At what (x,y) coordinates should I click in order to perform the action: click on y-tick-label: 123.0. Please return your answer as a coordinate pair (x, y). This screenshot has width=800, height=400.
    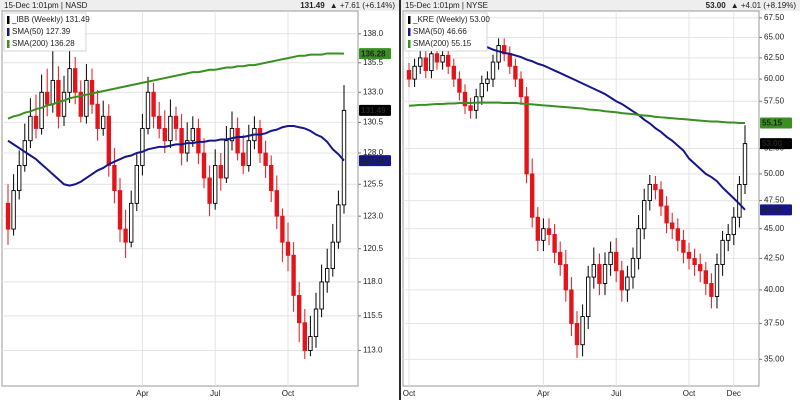
    Looking at the image, I should click on (373, 215).